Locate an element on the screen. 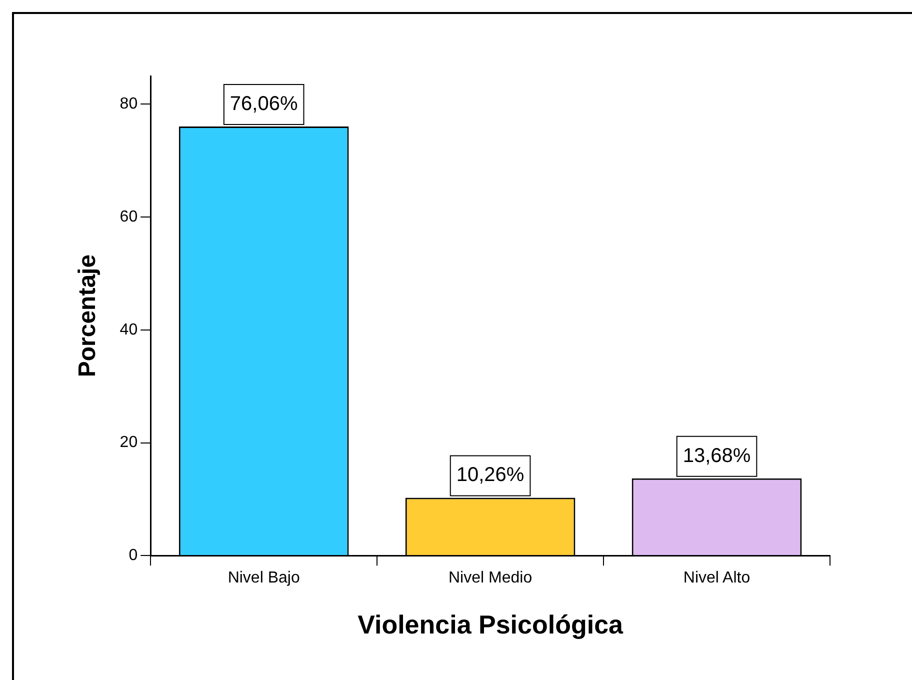 The height and width of the screenshot is (680, 912). x-axis-title: Violencia Psicológica is located at coordinates (491, 625).